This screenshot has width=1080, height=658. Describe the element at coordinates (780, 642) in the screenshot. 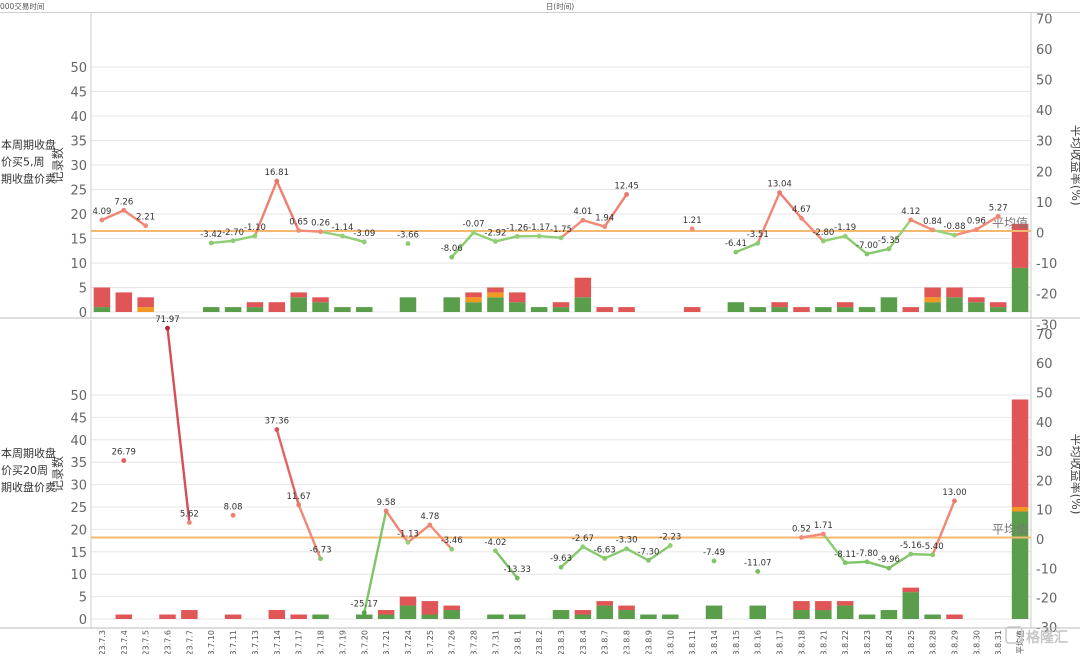

I see `x-tick-label: 23.8.17` at that location.